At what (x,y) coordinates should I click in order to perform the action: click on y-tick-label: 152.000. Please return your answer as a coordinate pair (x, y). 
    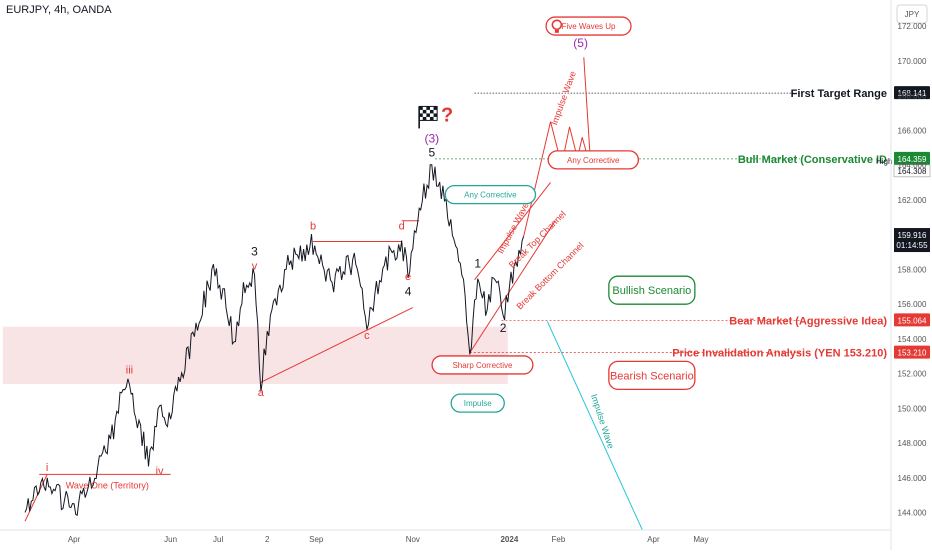
    Looking at the image, I should click on (912, 374).